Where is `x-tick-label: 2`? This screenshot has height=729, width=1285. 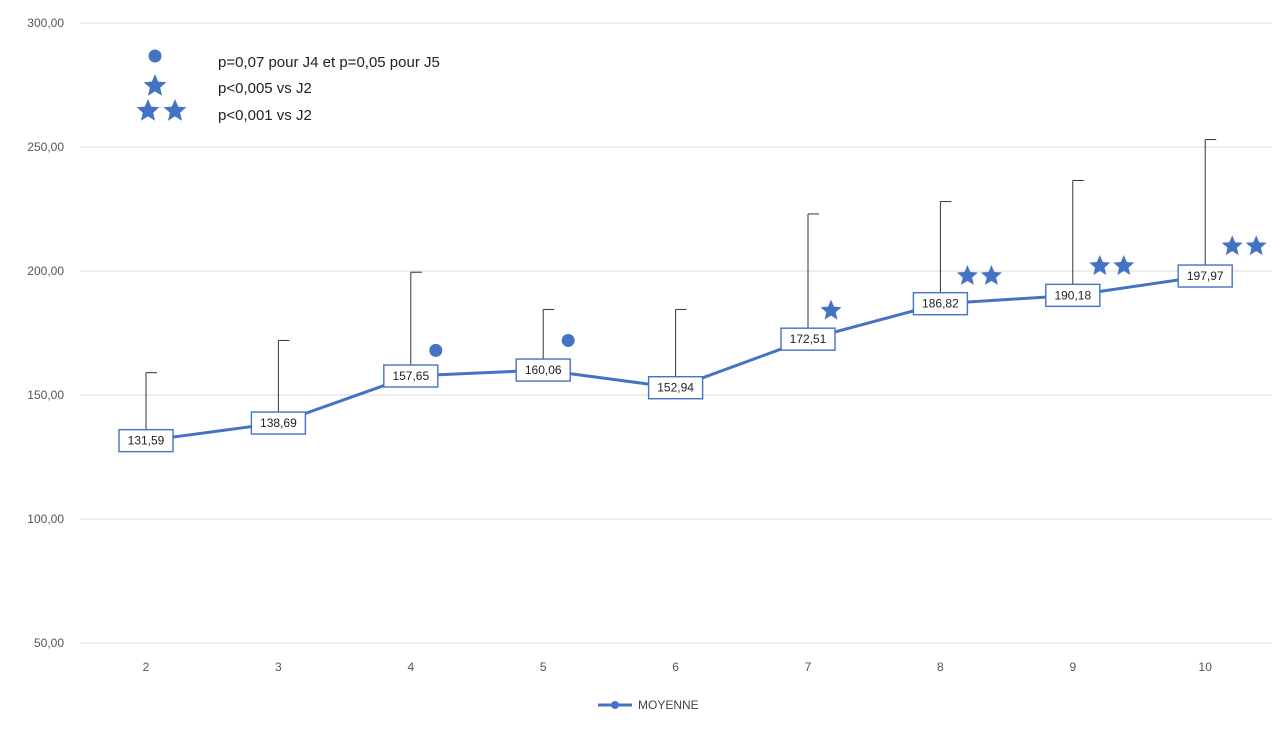 x-tick-label: 2 is located at coordinates (146, 667).